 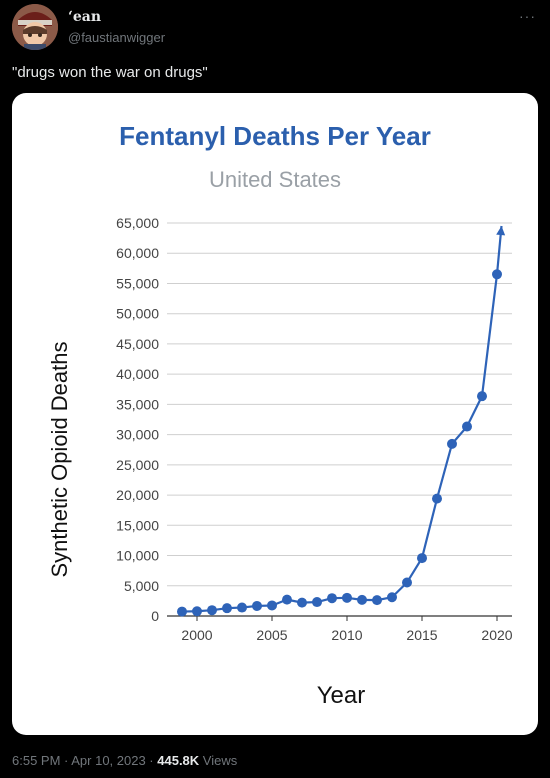 I want to click on y-tick-label: 55,000, so click(x=137, y=283).